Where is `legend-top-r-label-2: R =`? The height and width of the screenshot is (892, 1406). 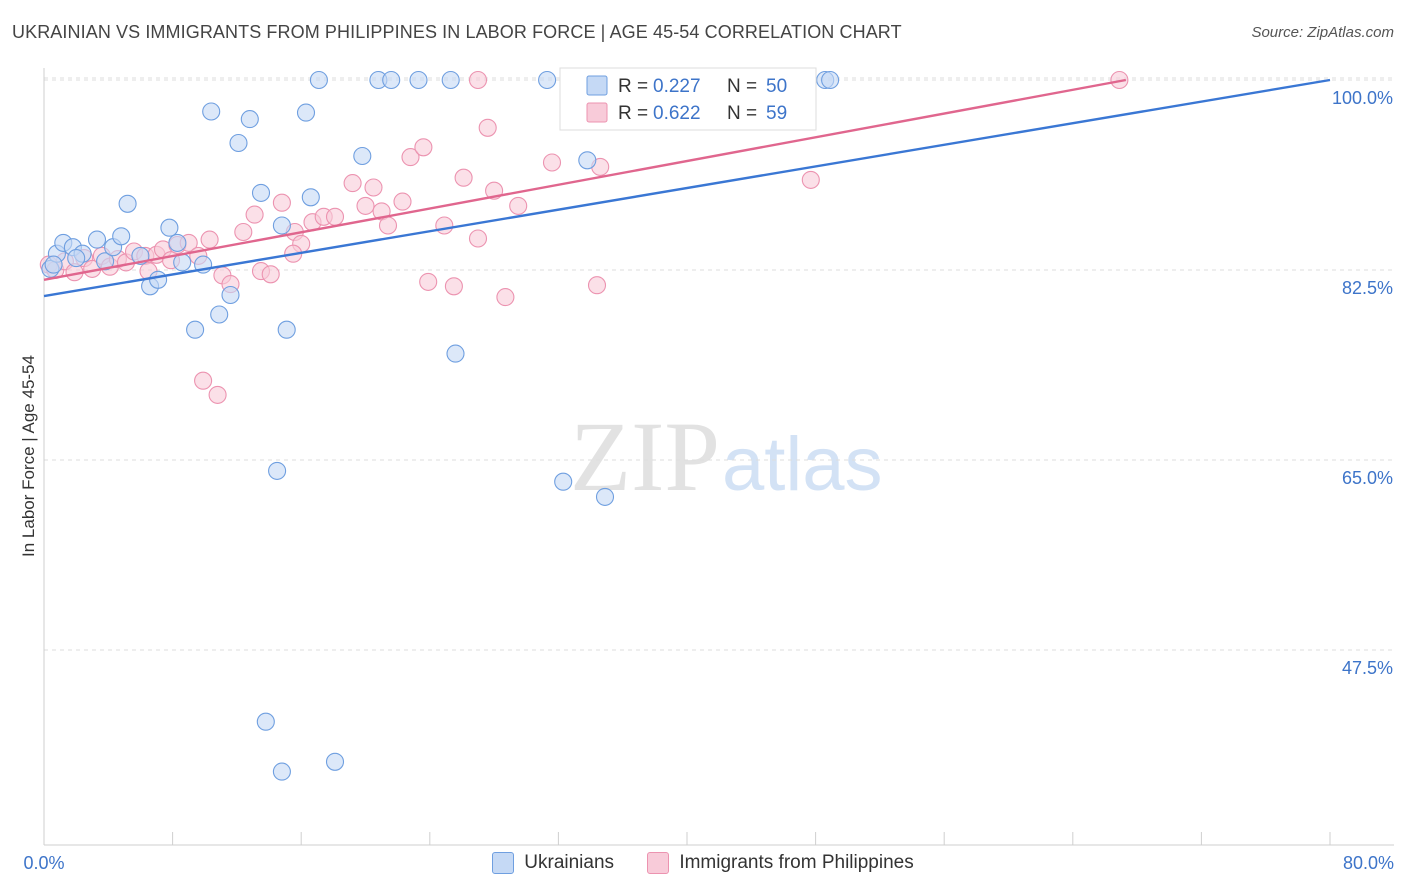
legend-top-r-label-2: R = is located at coordinates (633, 113).